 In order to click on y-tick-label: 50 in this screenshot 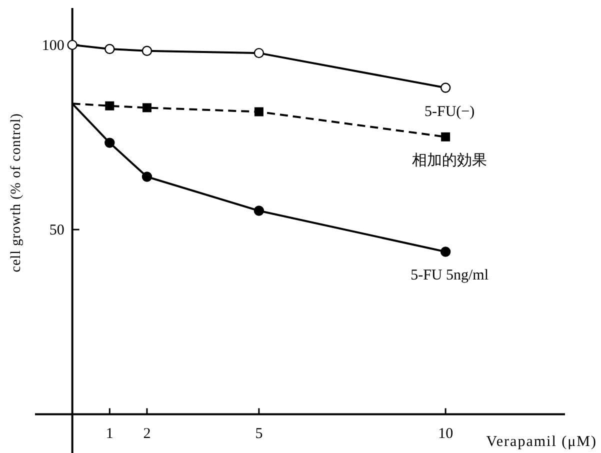, I will do `click(56, 230)`.